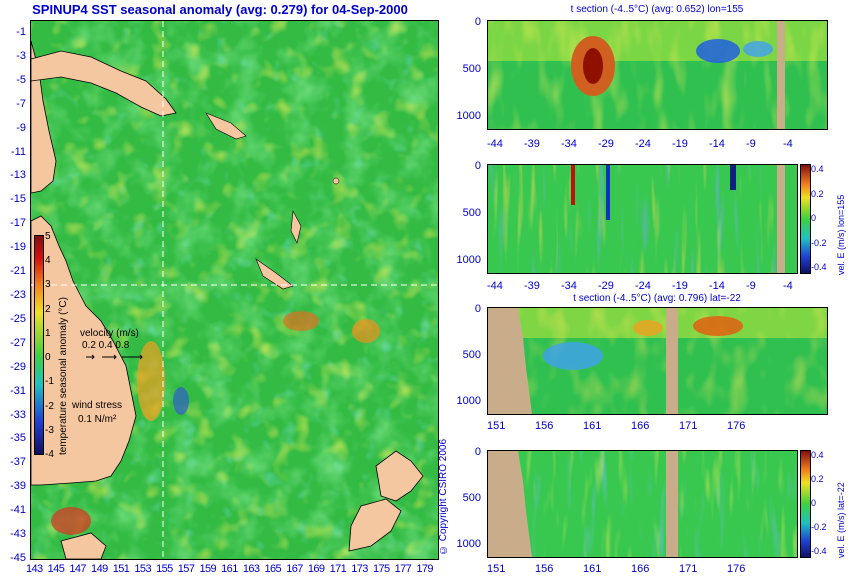 This screenshot has height=580, width=850. What do you see at coordinates (49, 406) in the screenshot?
I see `map-colorbar-tick: -2` at bounding box center [49, 406].